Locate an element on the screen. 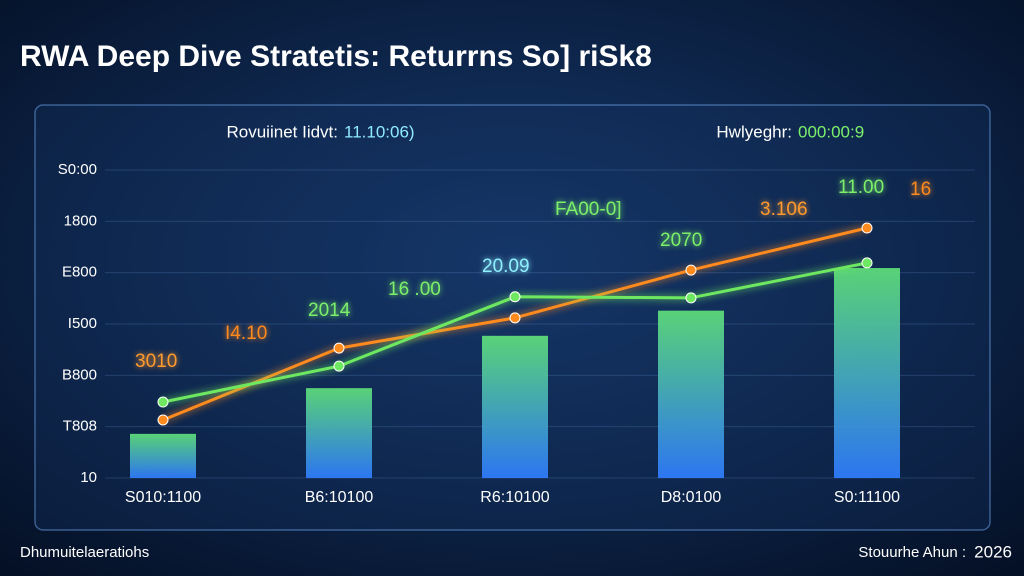  y-tick-label: E800 is located at coordinates (79, 272).